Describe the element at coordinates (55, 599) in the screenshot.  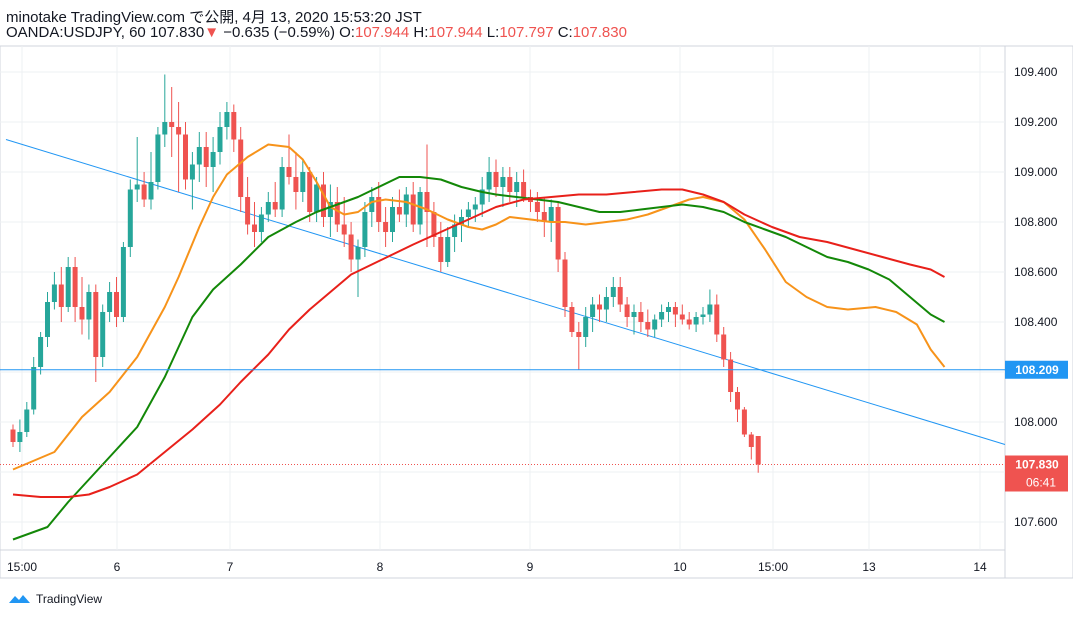
I see `tradingview-branding: TradingView` at that location.